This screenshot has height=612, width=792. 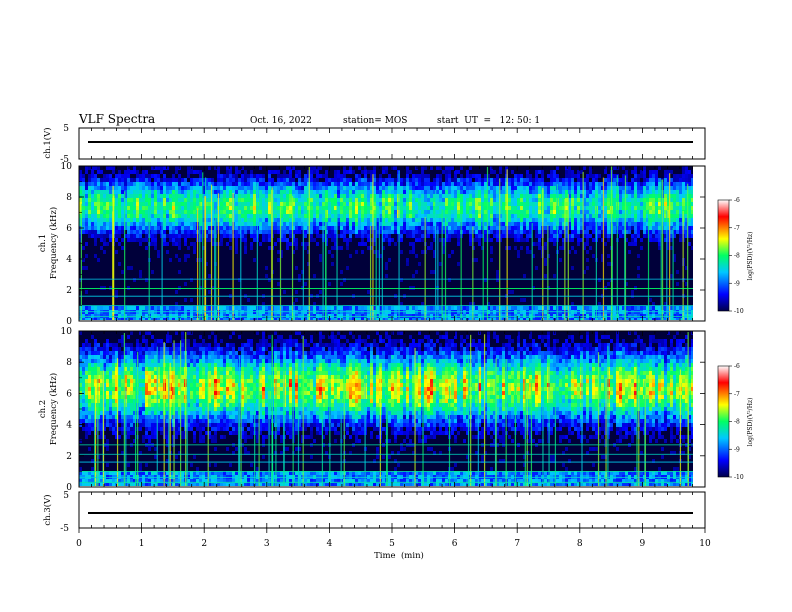 What do you see at coordinates (737, 283) in the screenshot?
I see `colorbar-tick-label: -9` at bounding box center [737, 283].